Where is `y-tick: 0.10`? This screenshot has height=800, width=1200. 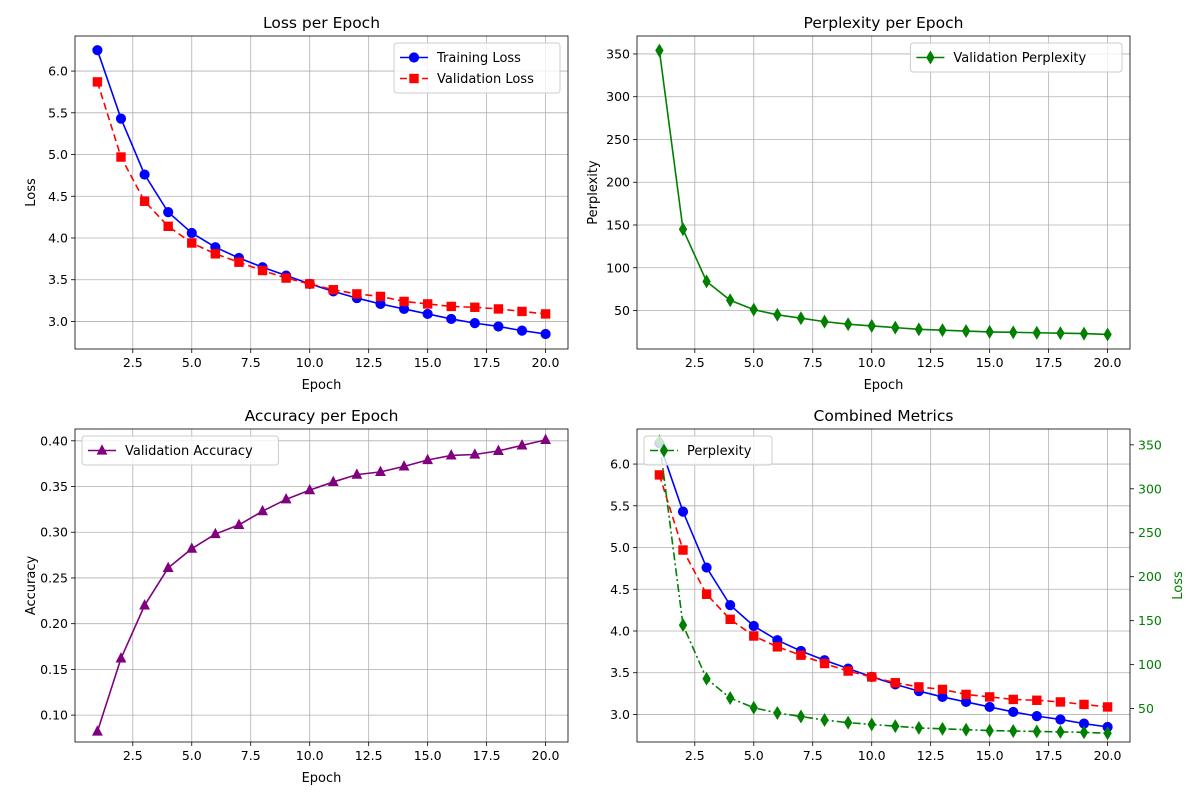
y-tick: 0.10 is located at coordinates (57, 715).